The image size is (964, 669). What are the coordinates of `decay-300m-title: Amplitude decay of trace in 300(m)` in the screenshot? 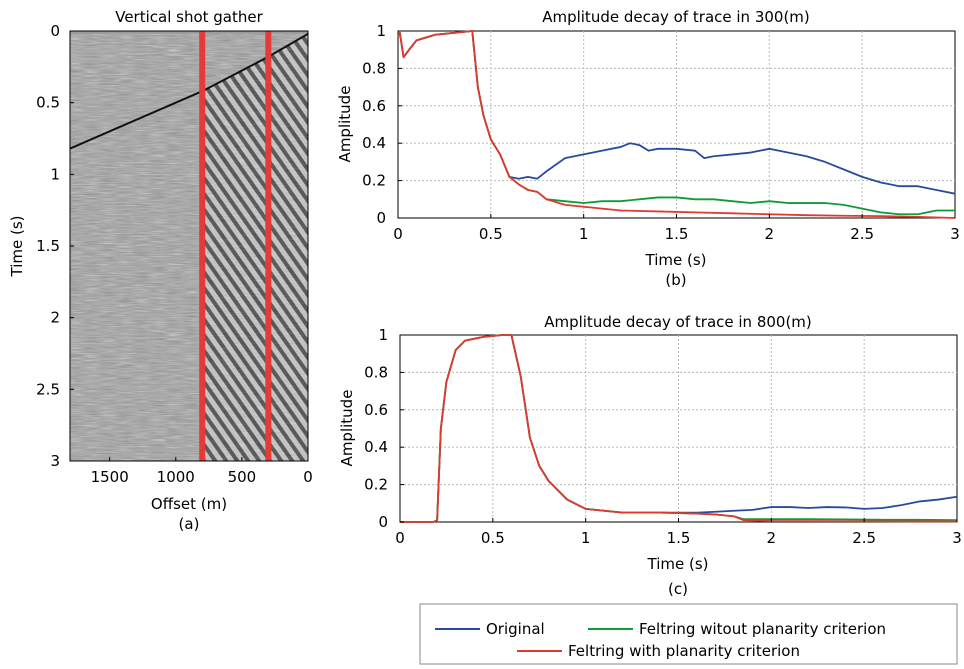 It's located at (676, 17).